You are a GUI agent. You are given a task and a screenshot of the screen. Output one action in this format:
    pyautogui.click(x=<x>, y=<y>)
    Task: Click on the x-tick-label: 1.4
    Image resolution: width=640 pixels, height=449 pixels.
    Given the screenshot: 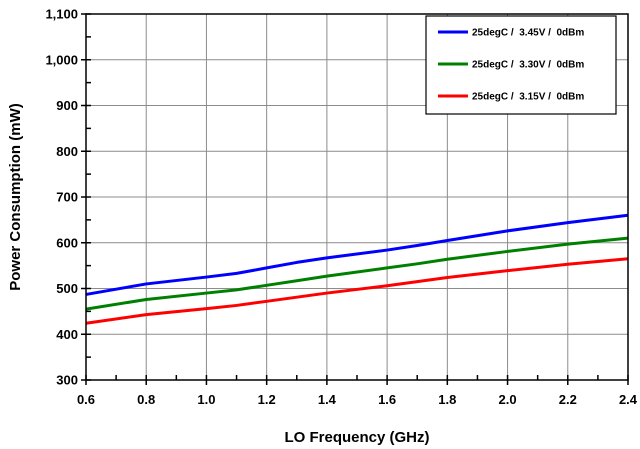 What is the action you would take?
    pyautogui.click(x=327, y=399)
    